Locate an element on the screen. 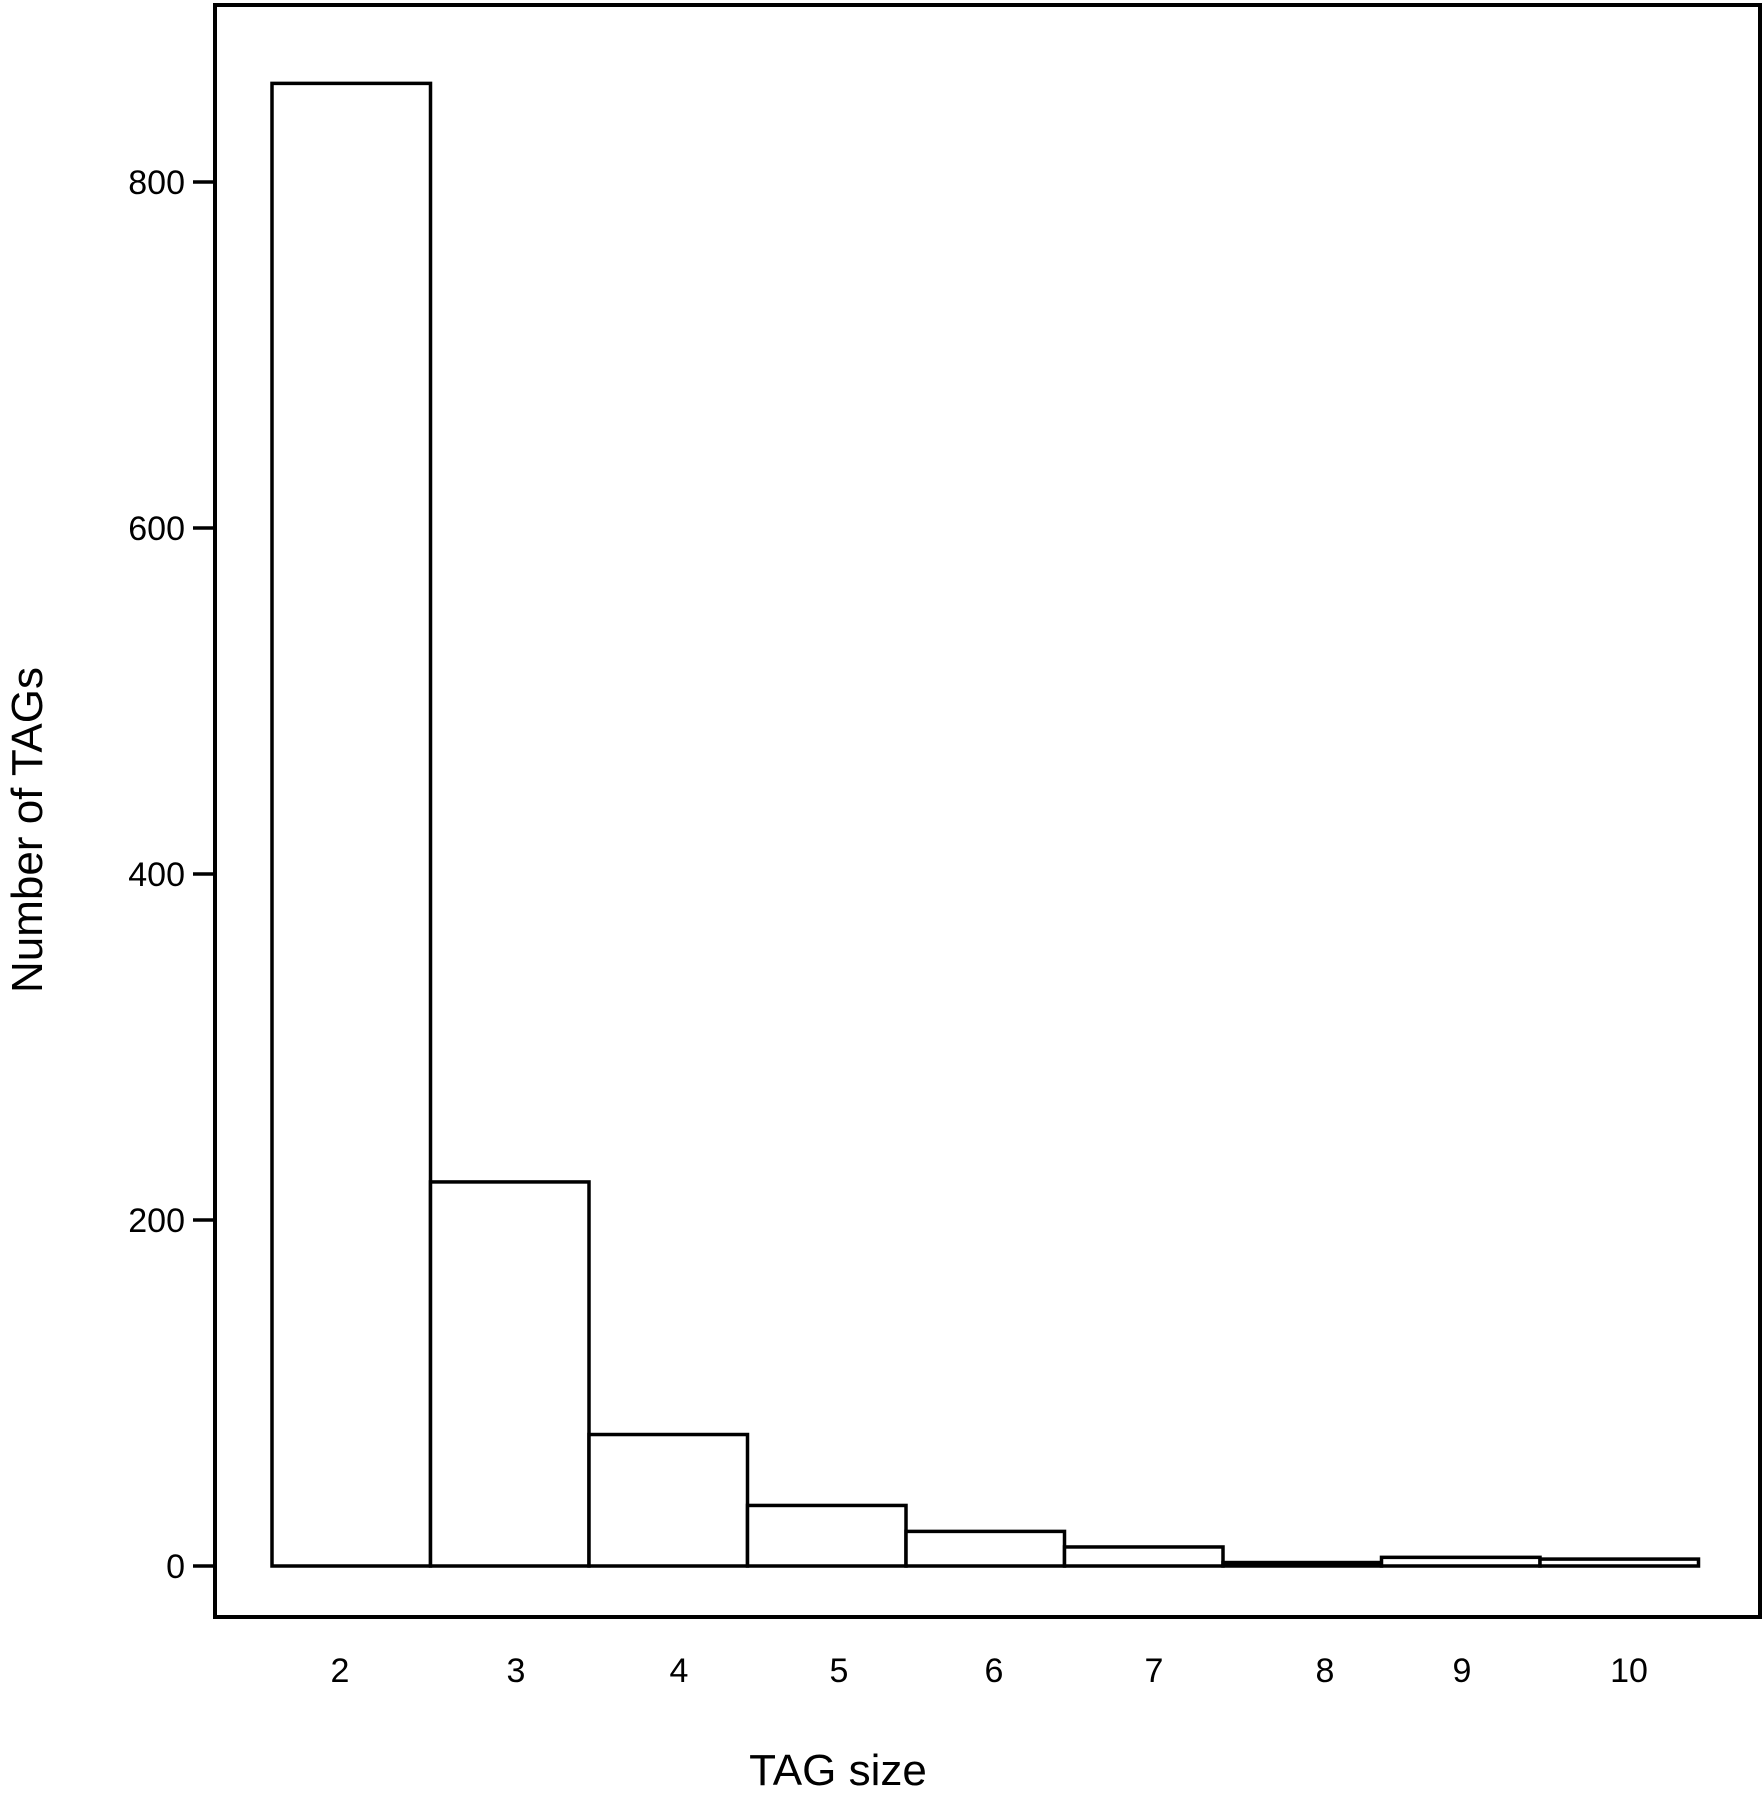 The height and width of the screenshot is (1800, 1764). y-tick-label: 600 is located at coordinates (156, 529).